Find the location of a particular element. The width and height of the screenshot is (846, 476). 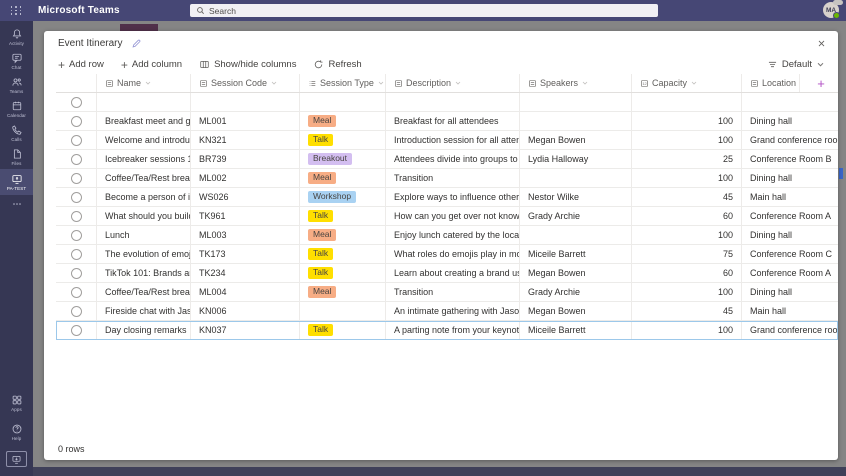

close-icon is located at coordinates (821, 43).